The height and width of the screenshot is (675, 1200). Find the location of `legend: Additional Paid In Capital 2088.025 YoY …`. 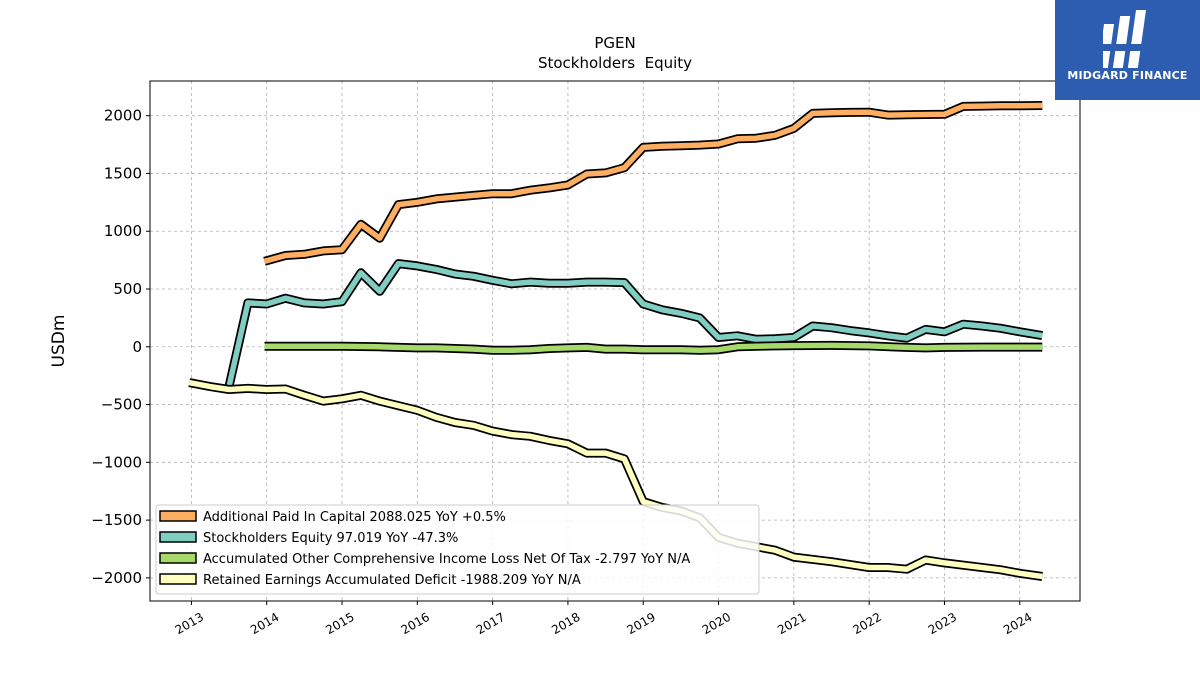

legend: Additional Paid In Capital 2088.025 YoY … is located at coordinates (457, 549).